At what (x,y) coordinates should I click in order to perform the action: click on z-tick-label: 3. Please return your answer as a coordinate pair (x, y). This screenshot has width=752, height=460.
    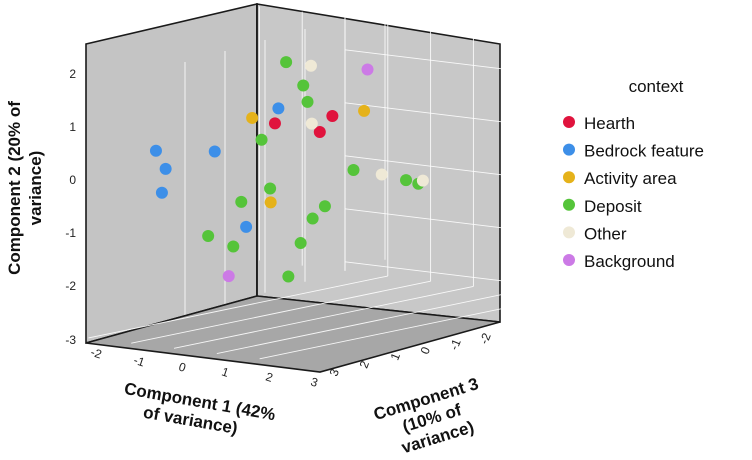
    Looking at the image, I should click on (335, 372).